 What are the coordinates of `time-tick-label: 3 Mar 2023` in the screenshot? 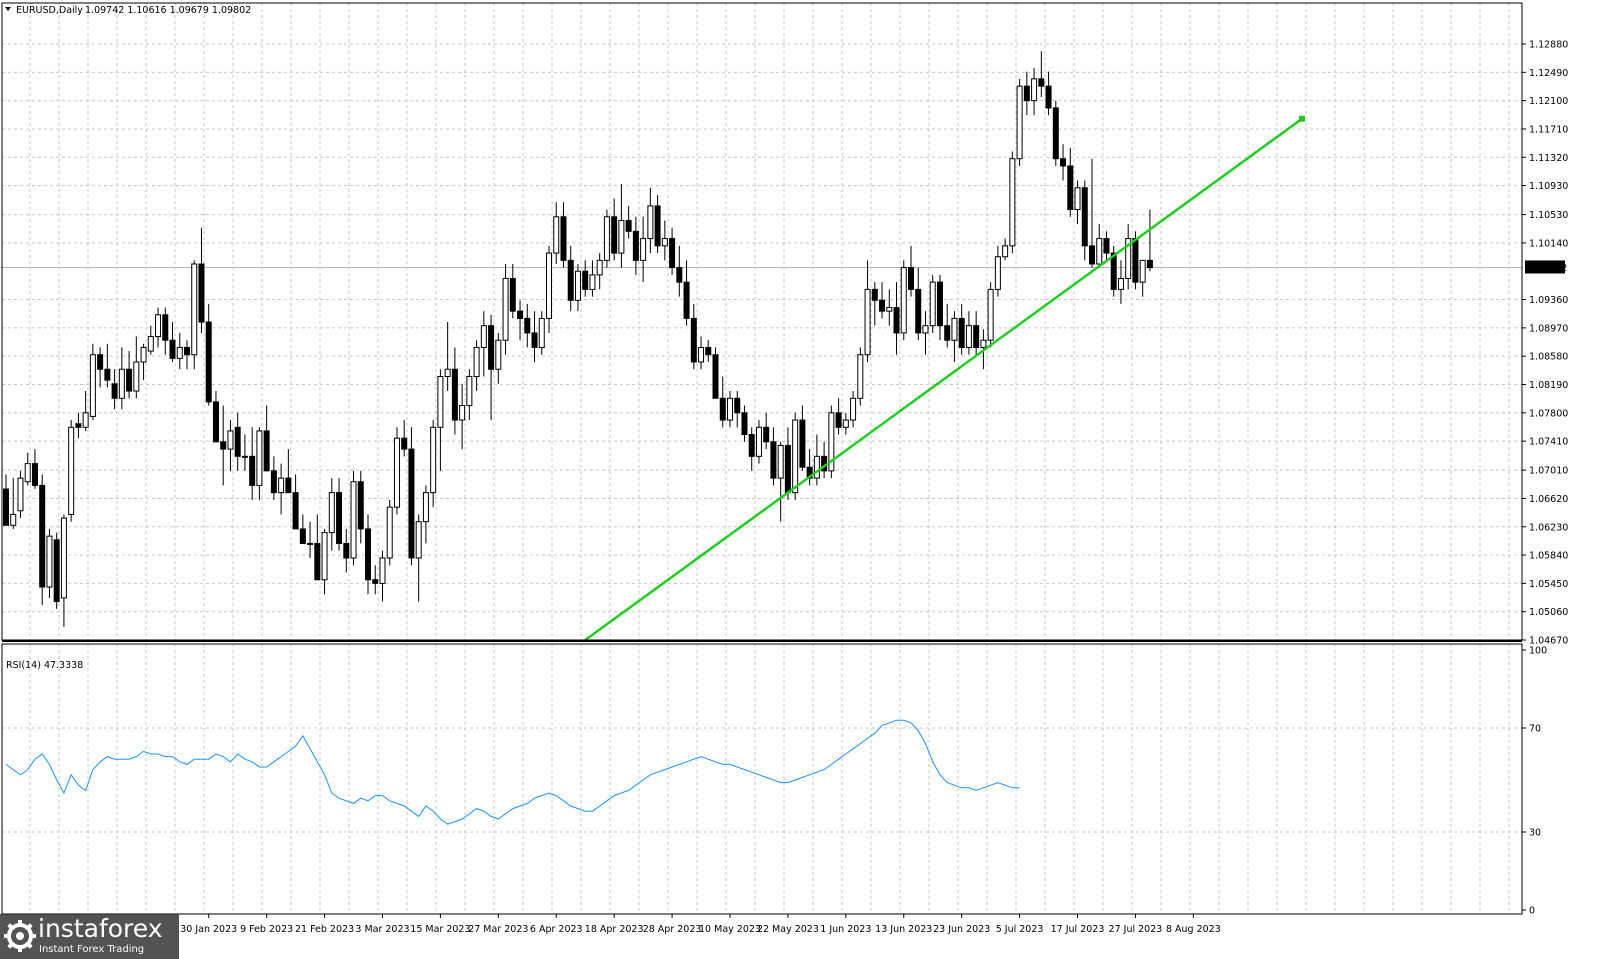 It's located at (382, 929).